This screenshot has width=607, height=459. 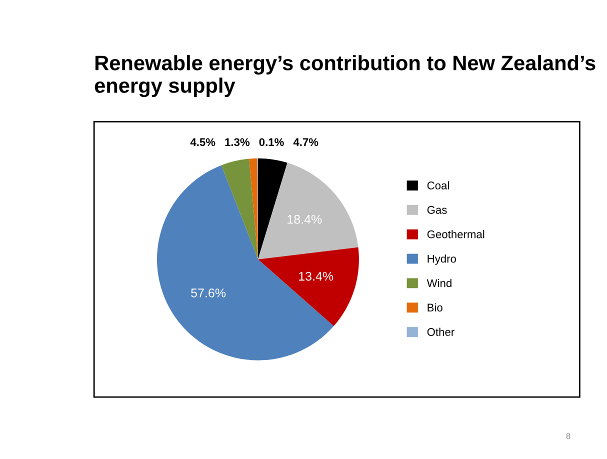 What do you see at coordinates (439, 283) in the screenshot?
I see `legend-label: Wind` at bounding box center [439, 283].